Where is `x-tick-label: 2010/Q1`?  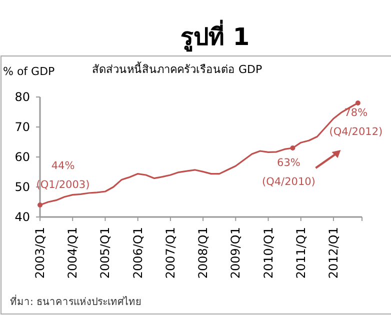 x-tick-label: 2010/Q1 is located at coordinates (268, 253).